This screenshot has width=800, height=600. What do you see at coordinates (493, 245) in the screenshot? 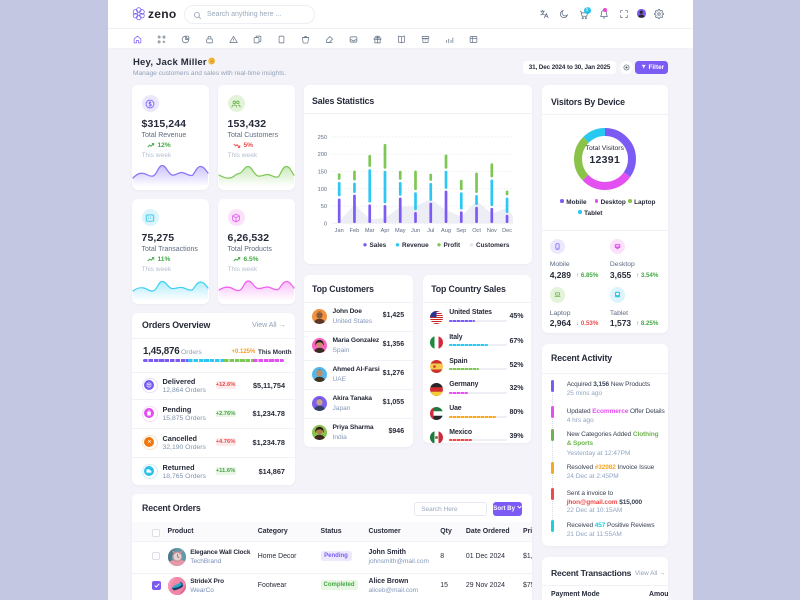
I see `svg-text: Customers` at bounding box center [493, 245].